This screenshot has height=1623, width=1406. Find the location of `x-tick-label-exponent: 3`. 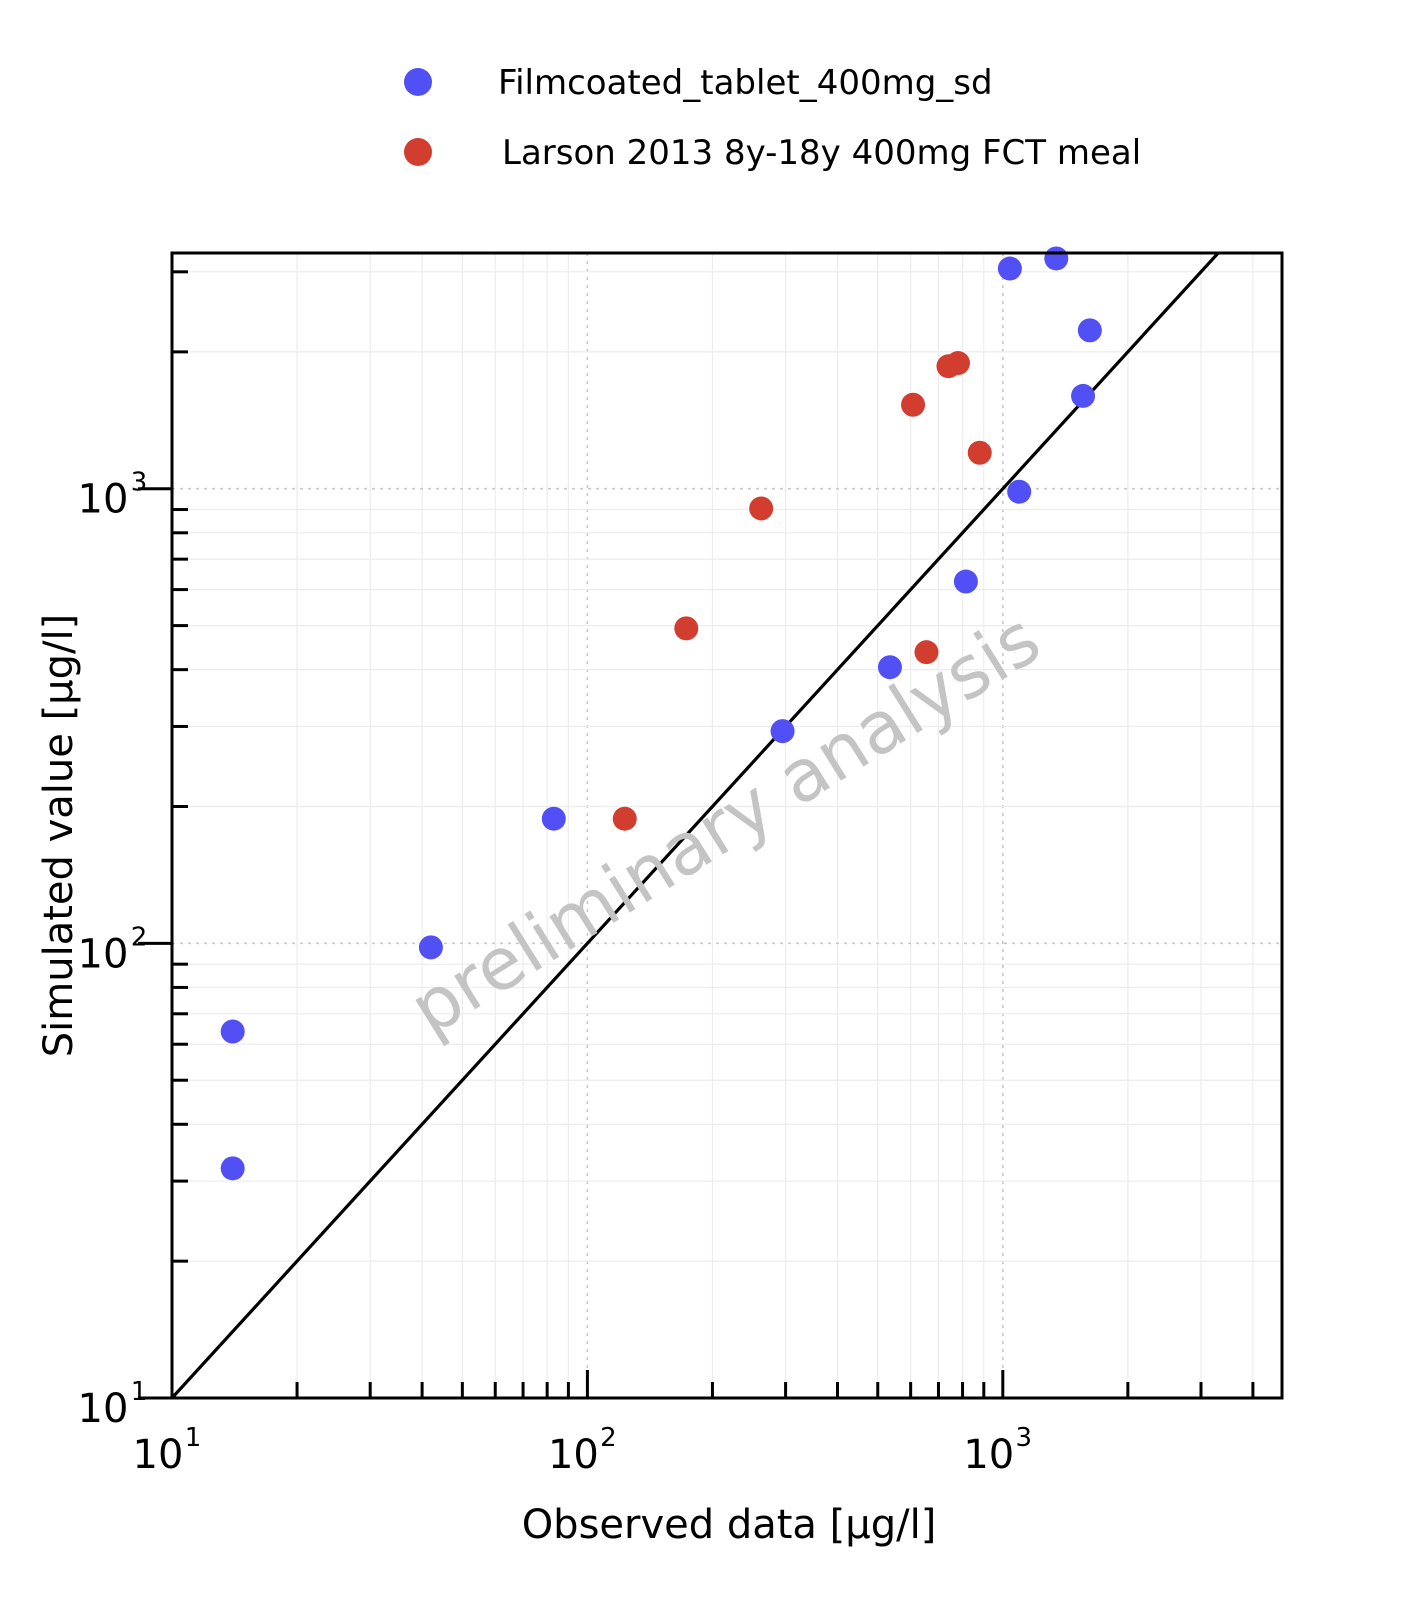

x-tick-label-exponent: 3 is located at coordinates (1024, 1438).